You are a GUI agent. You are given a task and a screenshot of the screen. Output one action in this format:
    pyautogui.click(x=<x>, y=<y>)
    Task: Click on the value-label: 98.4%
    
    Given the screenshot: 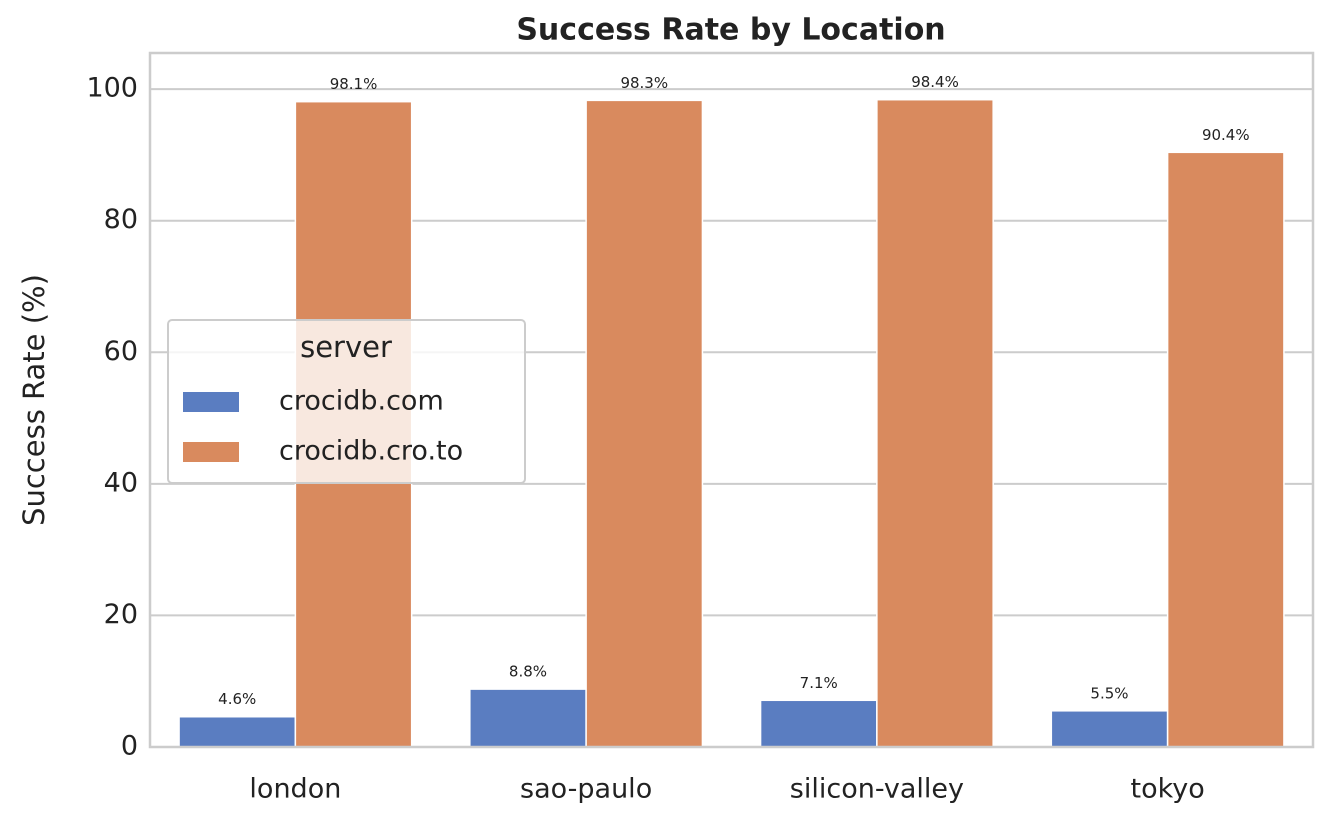 What is the action you would take?
    pyautogui.click(x=935, y=82)
    